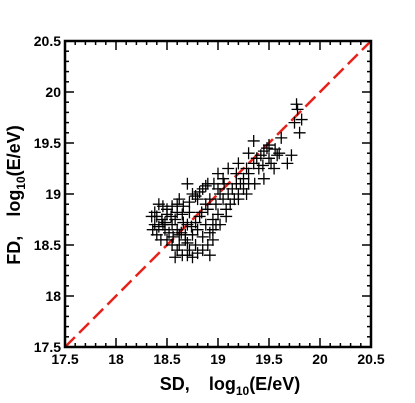  I want to click on y-tick-label: 18.5, so click(47, 245).